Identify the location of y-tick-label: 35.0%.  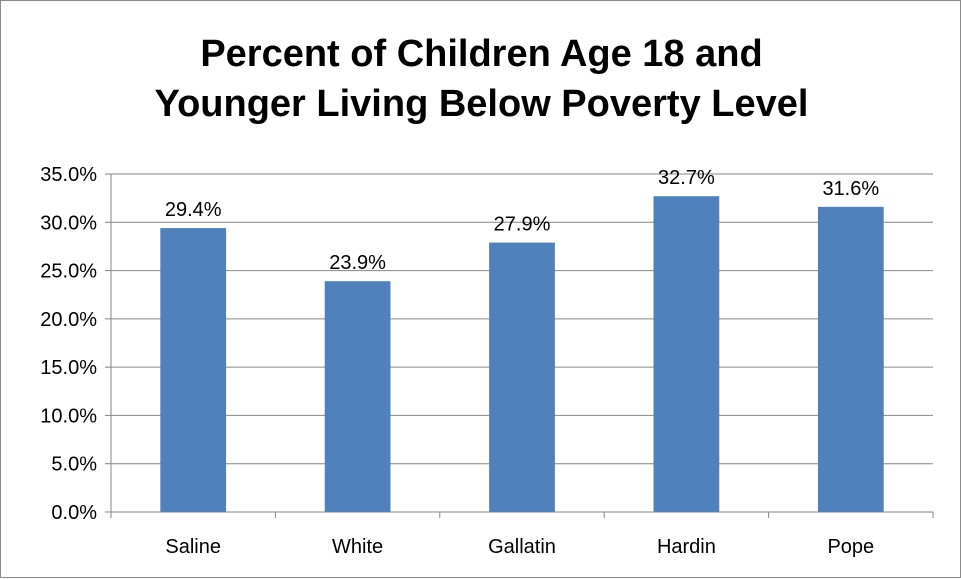
(68, 175).